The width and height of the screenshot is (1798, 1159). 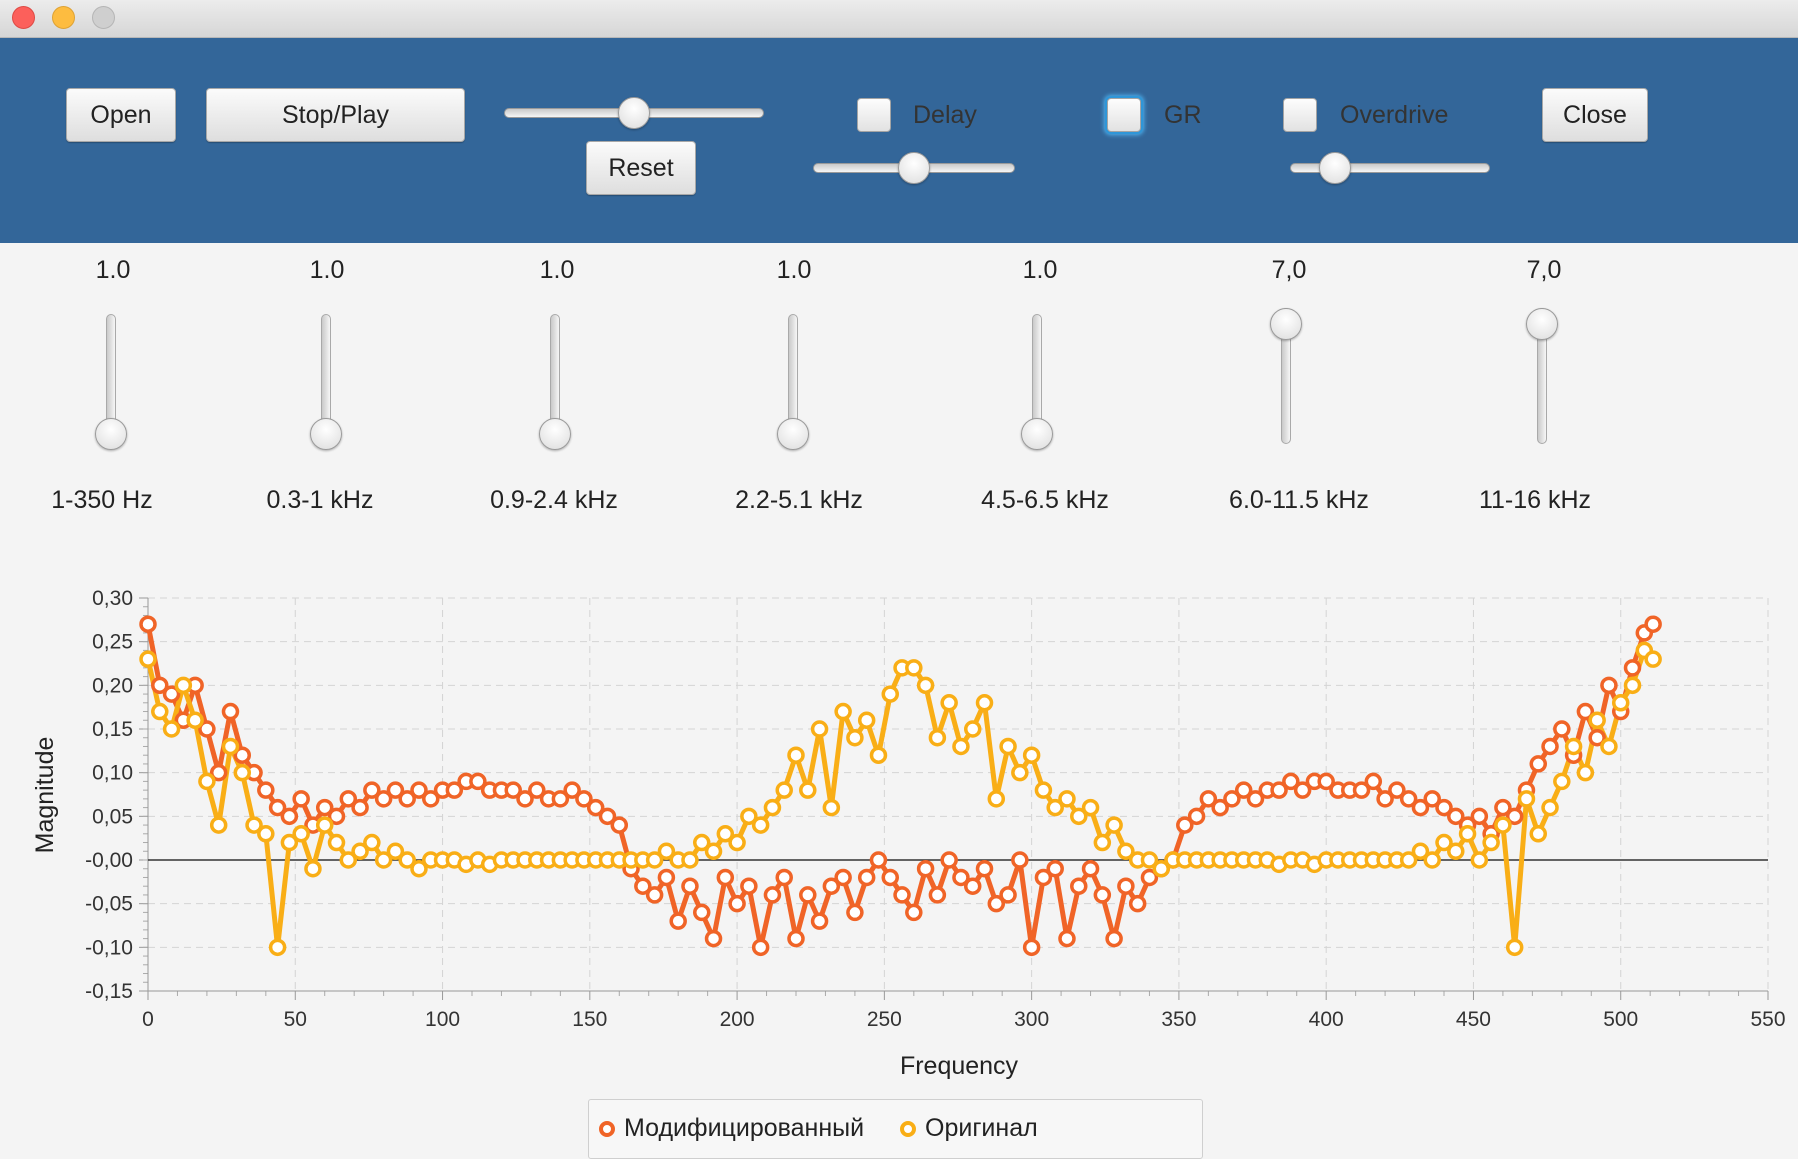 What do you see at coordinates (326, 382) in the screenshot?
I see `eq-band-2-slider` at bounding box center [326, 382].